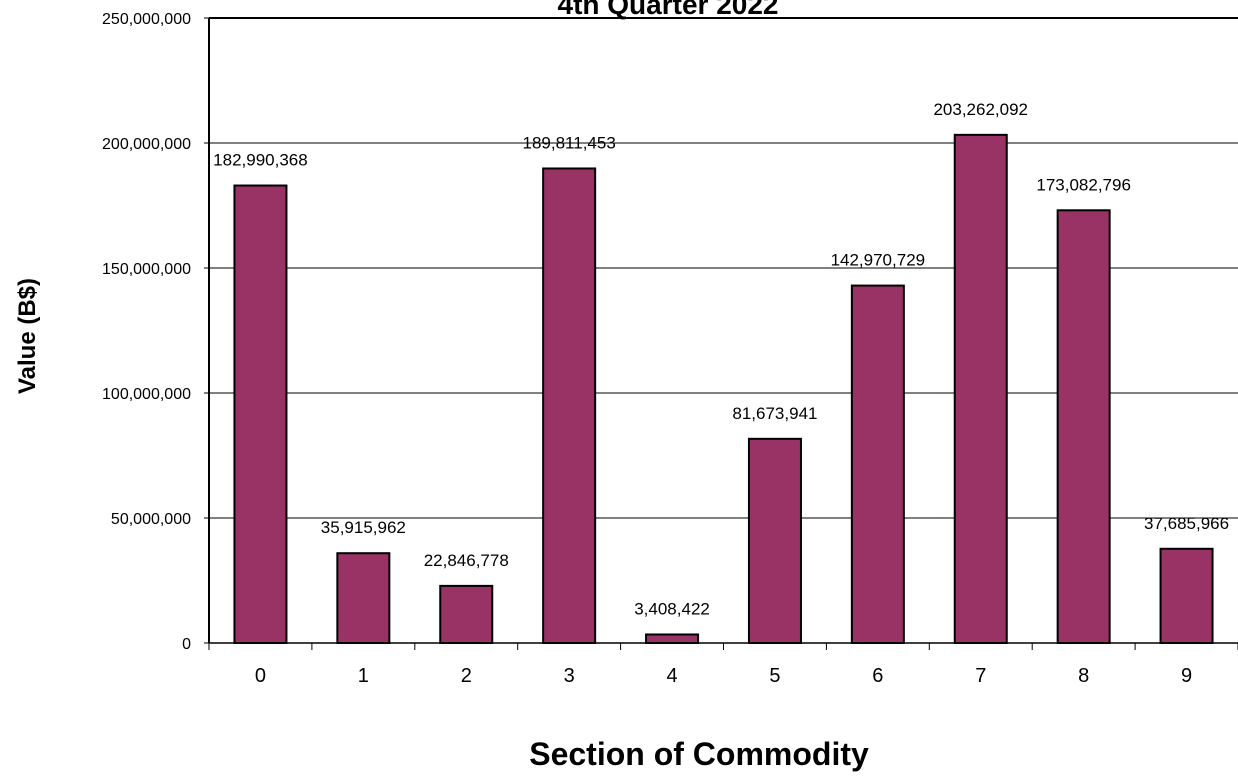 Image resolution: width=1238 pixels, height=776 pixels. I want to click on data-label-0: 182,990,368, so click(260, 160).